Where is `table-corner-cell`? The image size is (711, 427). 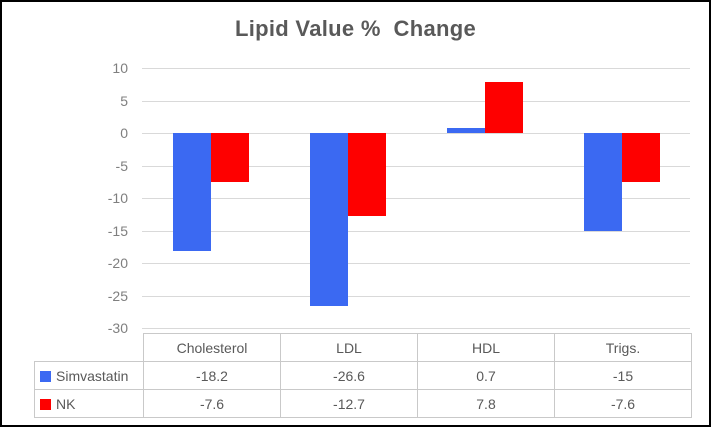 table-corner-cell is located at coordinates (89, 348).